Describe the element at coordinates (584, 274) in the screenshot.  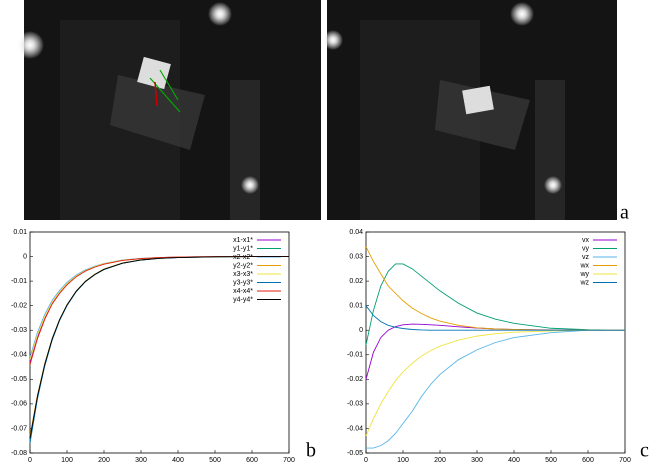
I see `legend-label: wy` at that location.